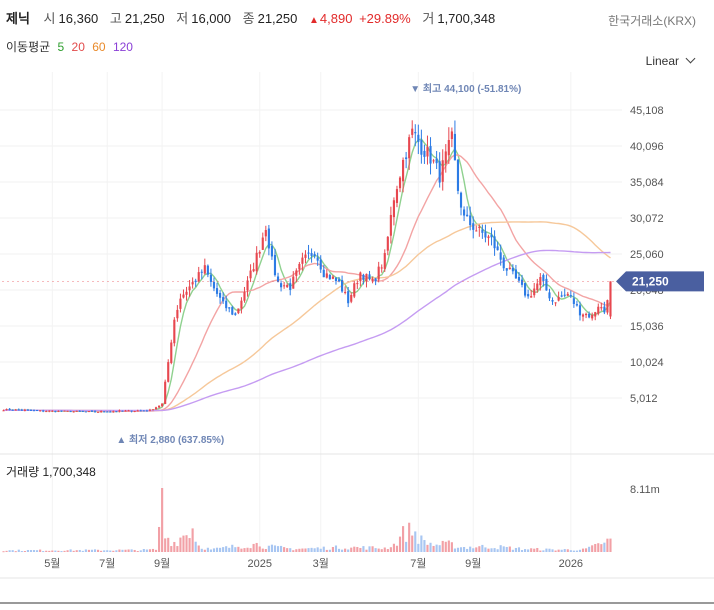  Describe the element at coordinates (571, 564) in the screenshot. I see `x-tick-label: 2026` at that location.